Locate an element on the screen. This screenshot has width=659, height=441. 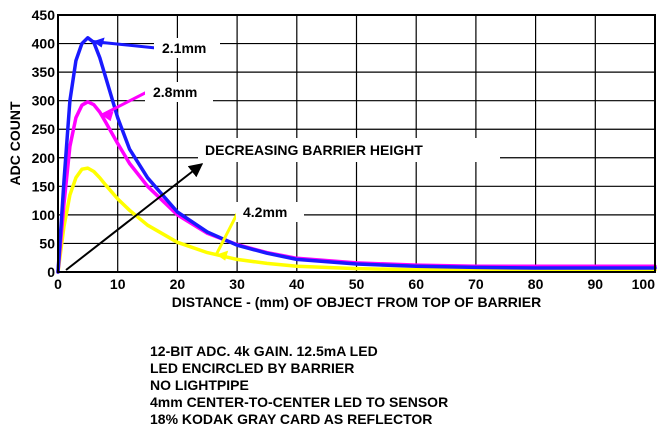
callout-label: 4.2mm is located at coordinates (265, 212).